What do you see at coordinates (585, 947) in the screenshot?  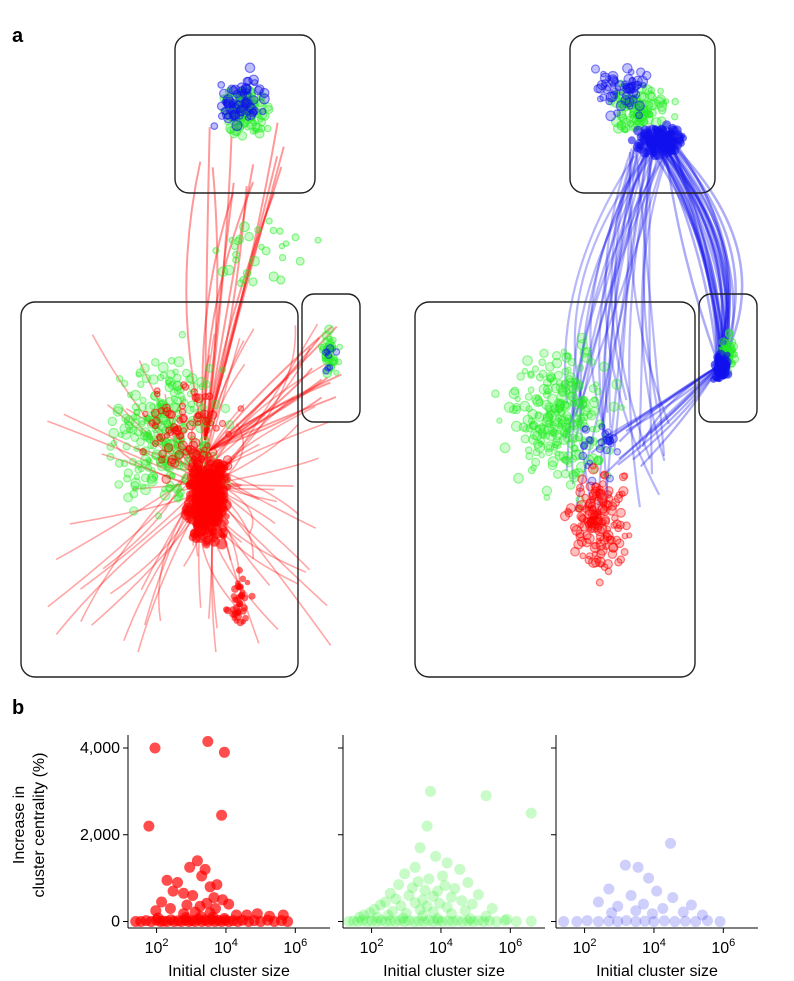 I see `x-tick-label: 10²` at bounding box center [585, 947].